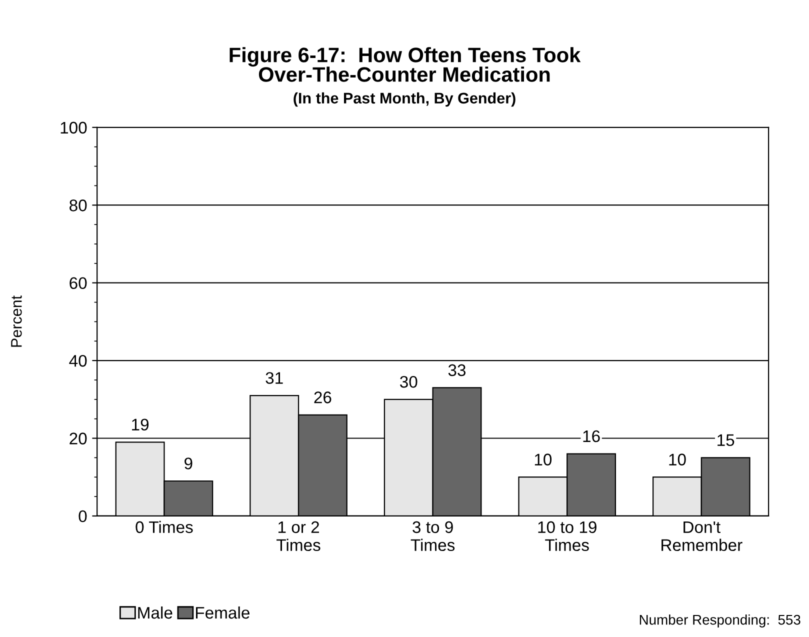  I want to click on data-label: 33, so click(457, 370).